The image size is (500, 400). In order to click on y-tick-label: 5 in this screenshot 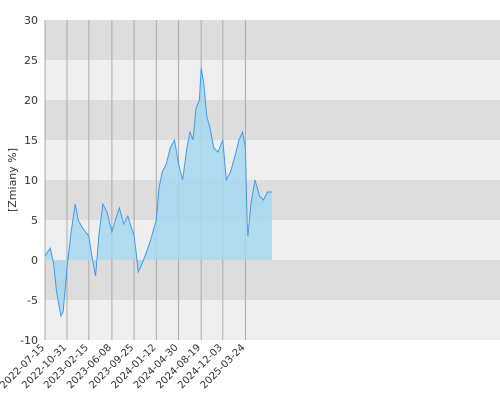, I will do `click(34, 220)`.